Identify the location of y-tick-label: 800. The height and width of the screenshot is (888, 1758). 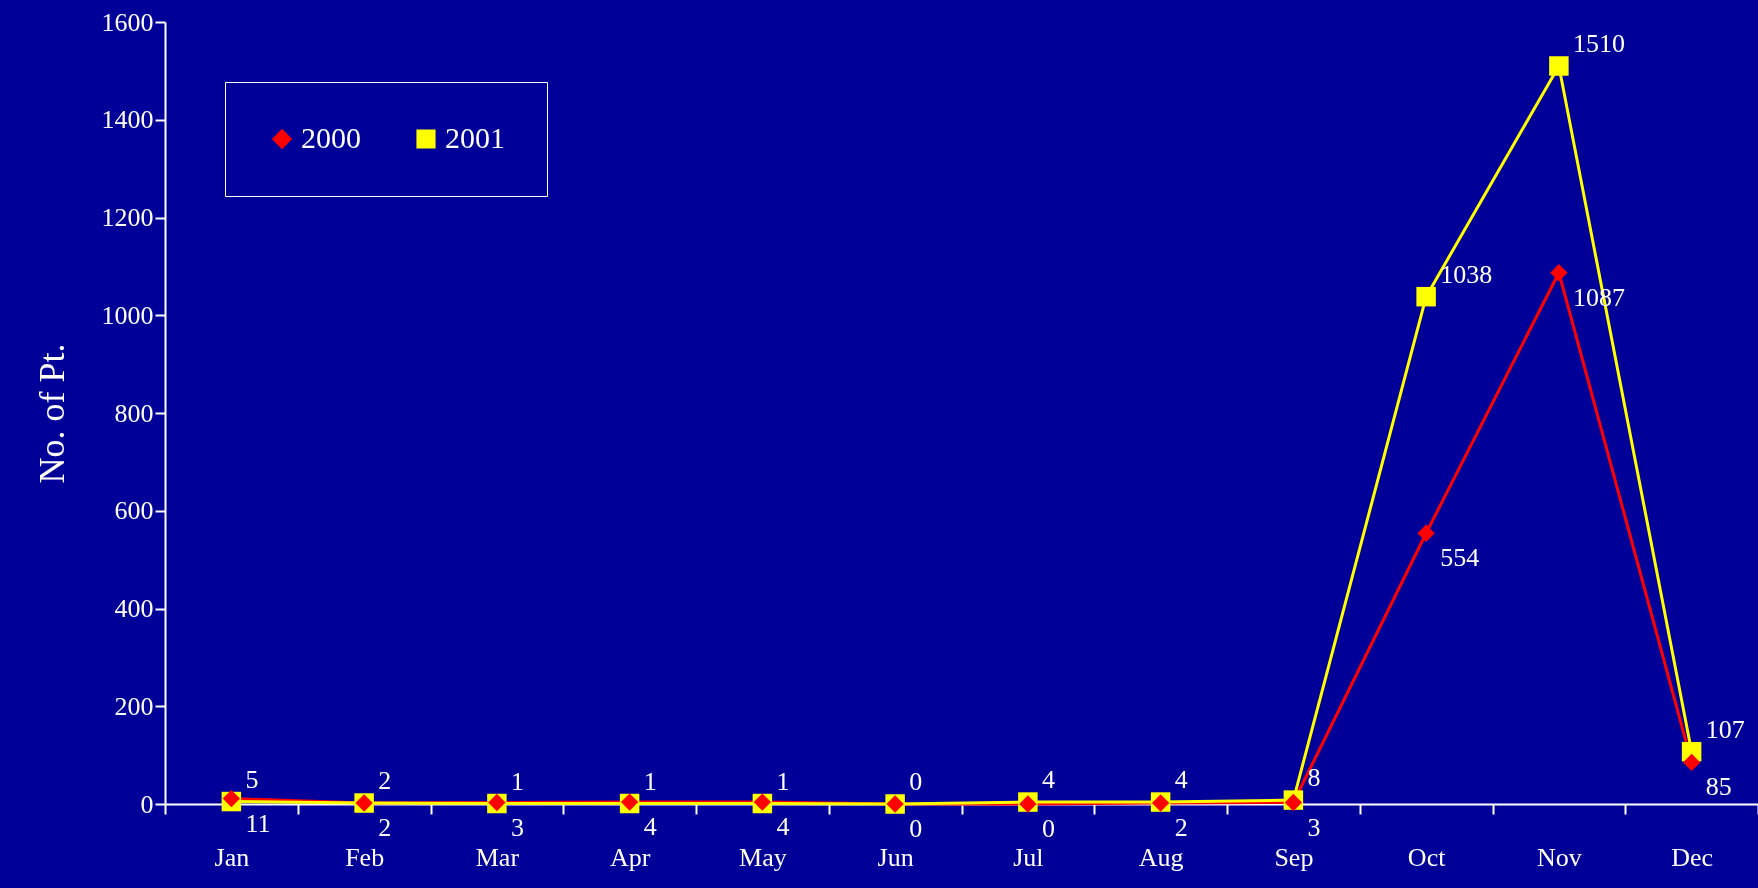
(134, 413).